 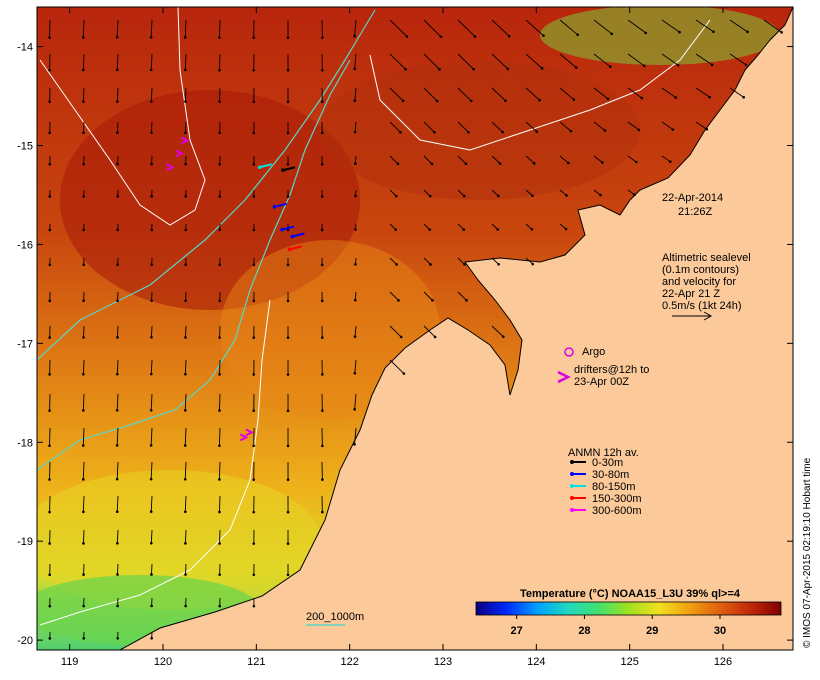 What do you see at coordinates (280, 205) in the screenshot?
I see `anmn-marker` at bounding box center [280, 205].